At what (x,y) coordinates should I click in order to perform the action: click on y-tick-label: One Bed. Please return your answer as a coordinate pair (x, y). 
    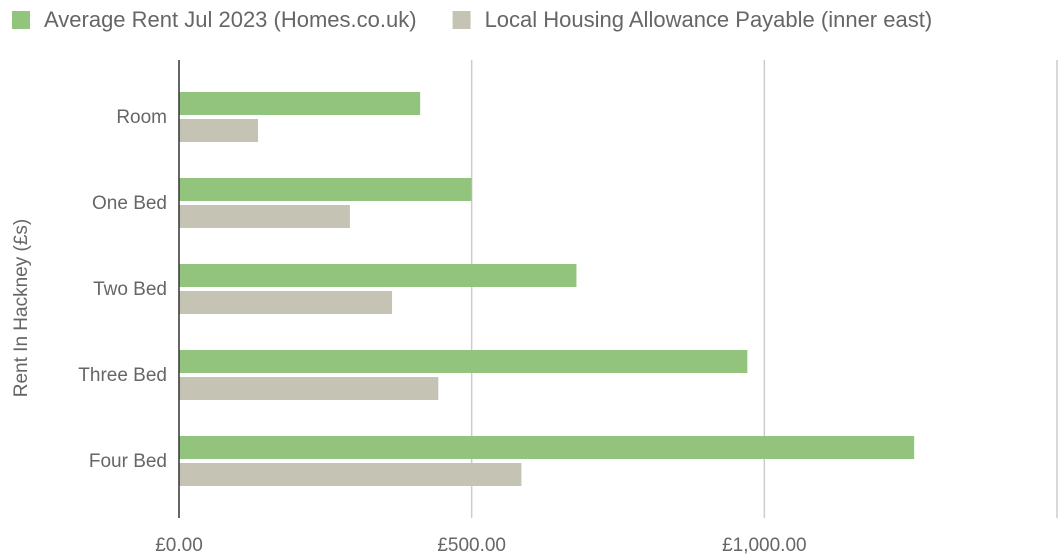
    Looking at the image, I should click on (129, 203).